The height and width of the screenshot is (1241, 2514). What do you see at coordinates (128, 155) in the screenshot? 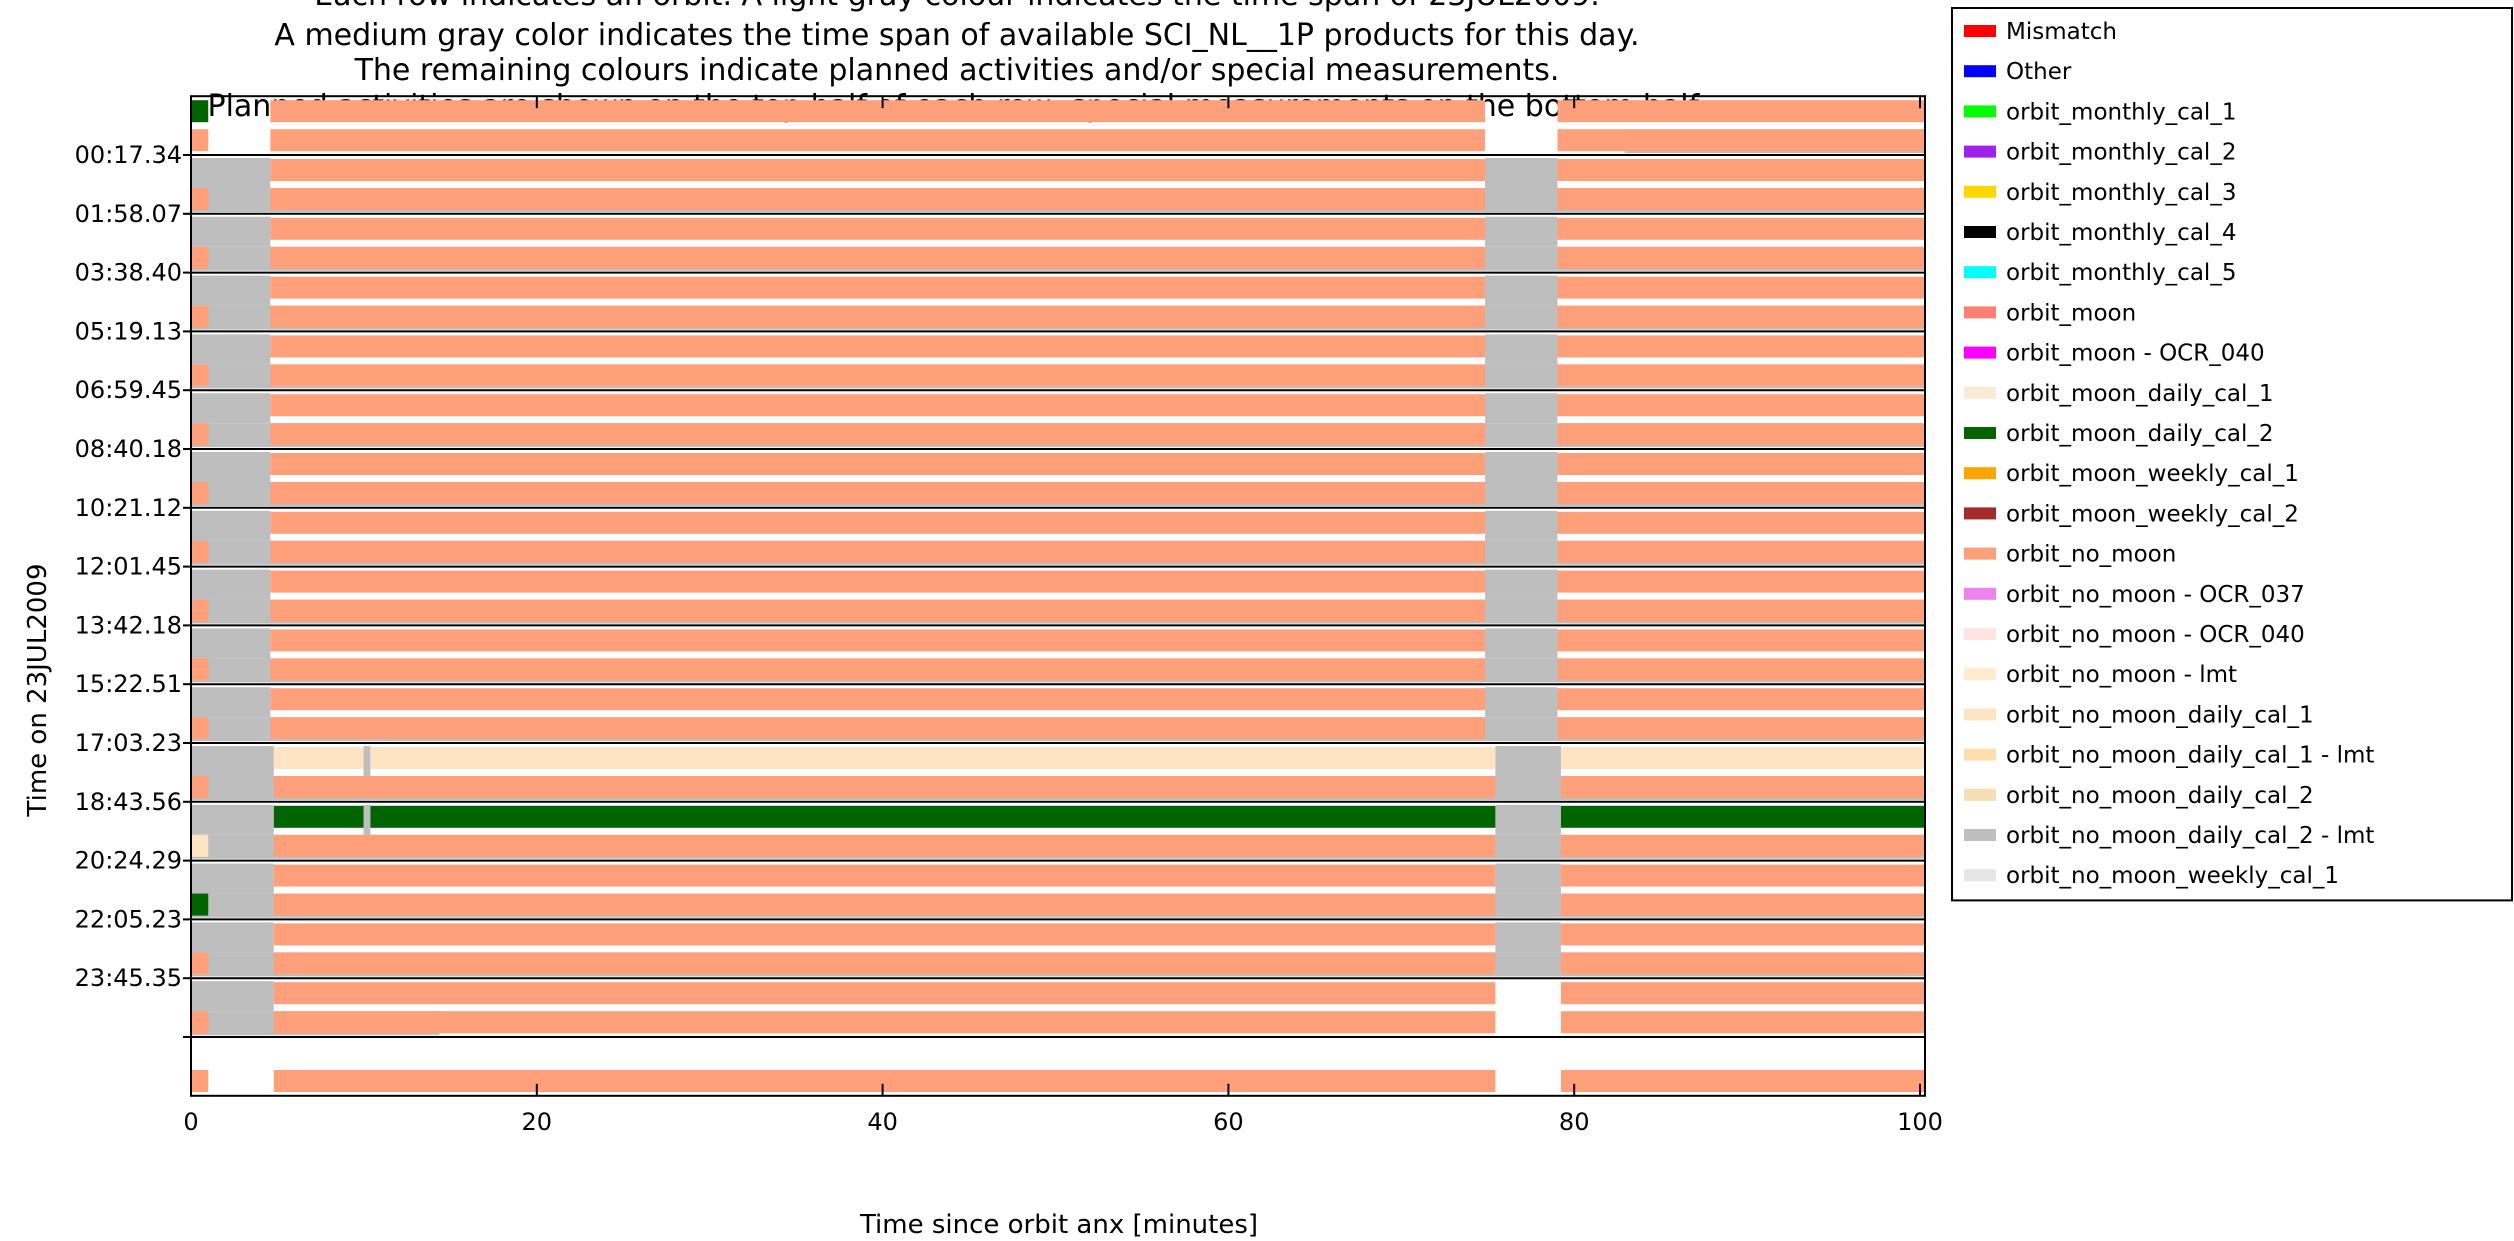
I see `row-time-label: 00:17.34` at bounding box center [128, 155].